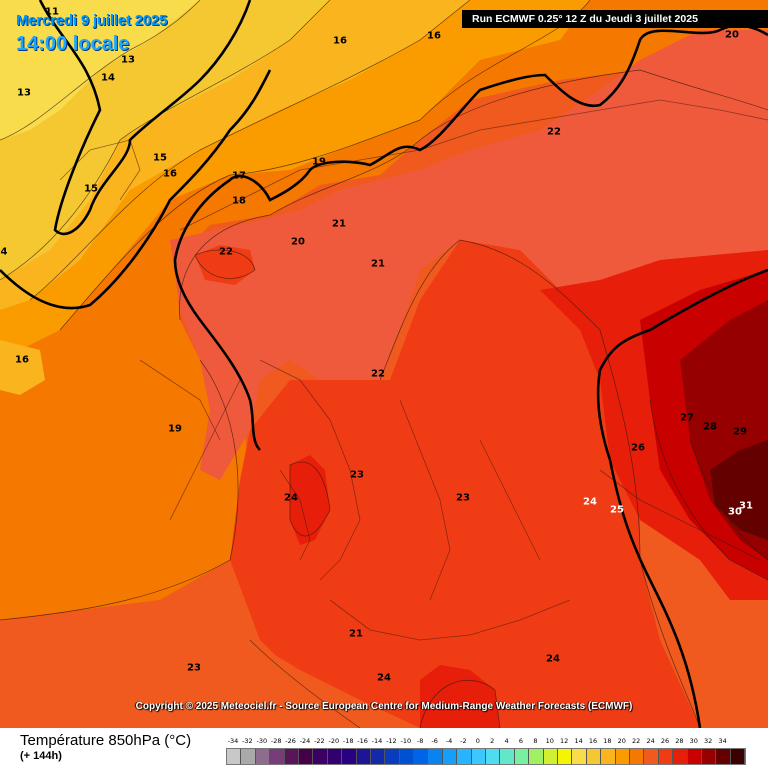  Describe the element at coordinates (319, 741) in the screenshot. I see `legend-tick: -22` at that location.